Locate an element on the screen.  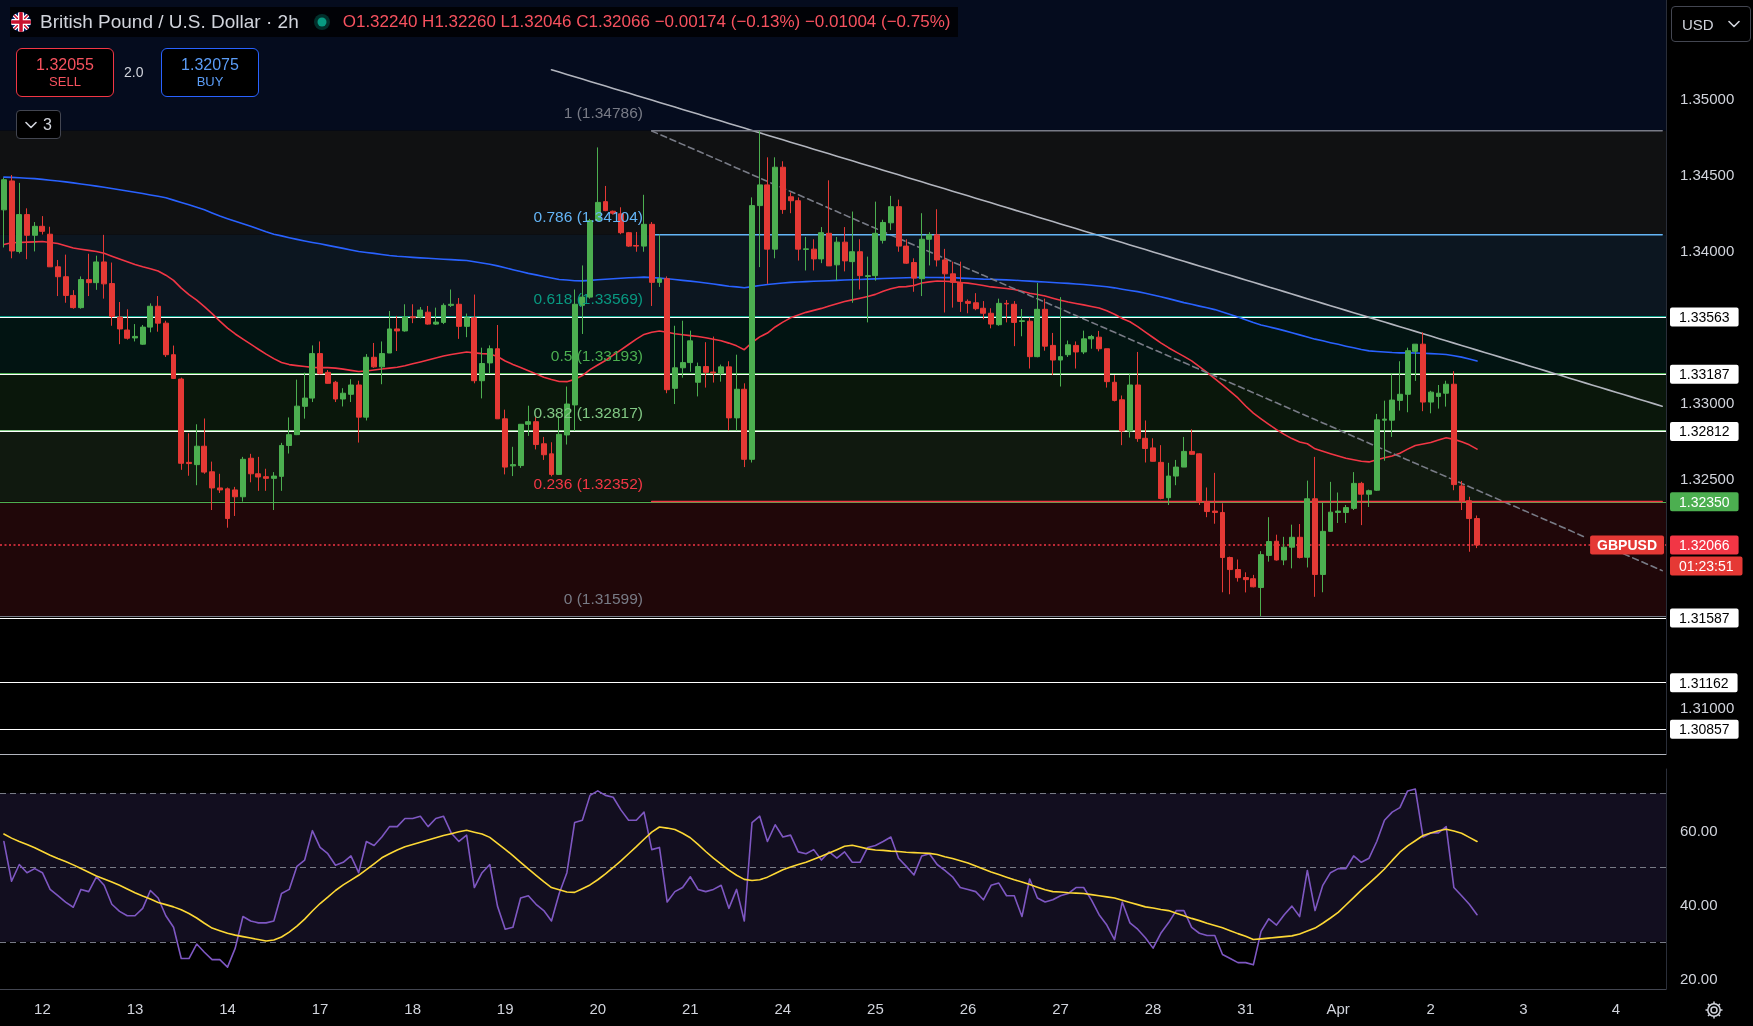
y-tick-label: 1.34000 is located at coordinates (1707, 251).